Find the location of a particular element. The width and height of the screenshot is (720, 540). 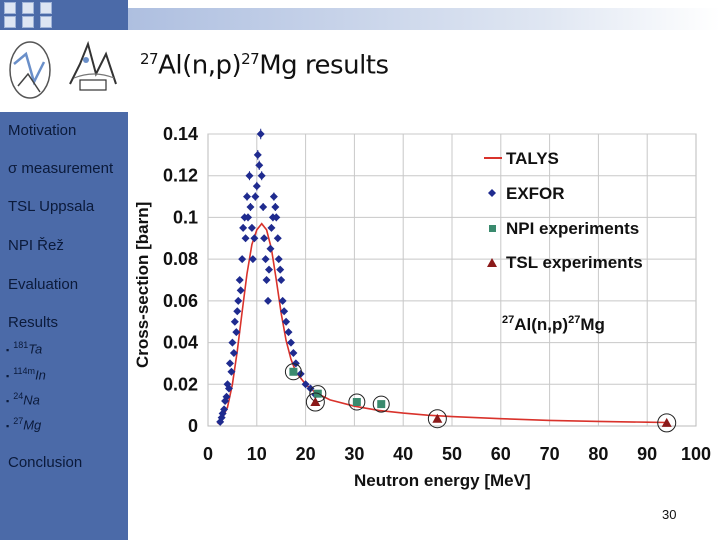

x-tick-label: 80 is located at coordinates (598, 454).